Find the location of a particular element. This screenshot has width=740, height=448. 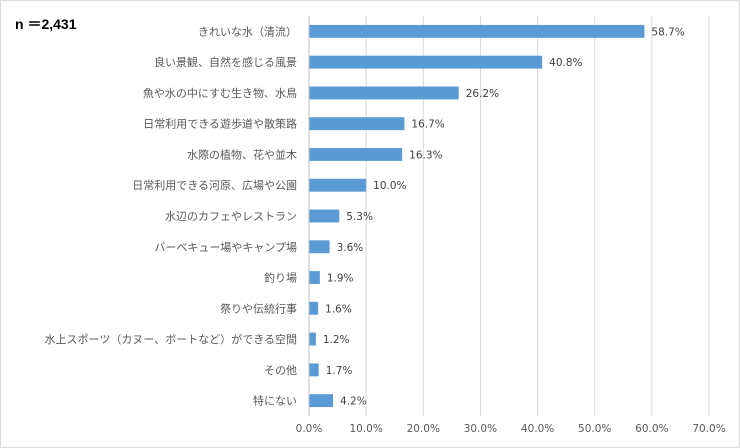

category-label: 水上スポーツ（カヌー、ボートなど）ができる空間 is located at coordinates (171, 339).